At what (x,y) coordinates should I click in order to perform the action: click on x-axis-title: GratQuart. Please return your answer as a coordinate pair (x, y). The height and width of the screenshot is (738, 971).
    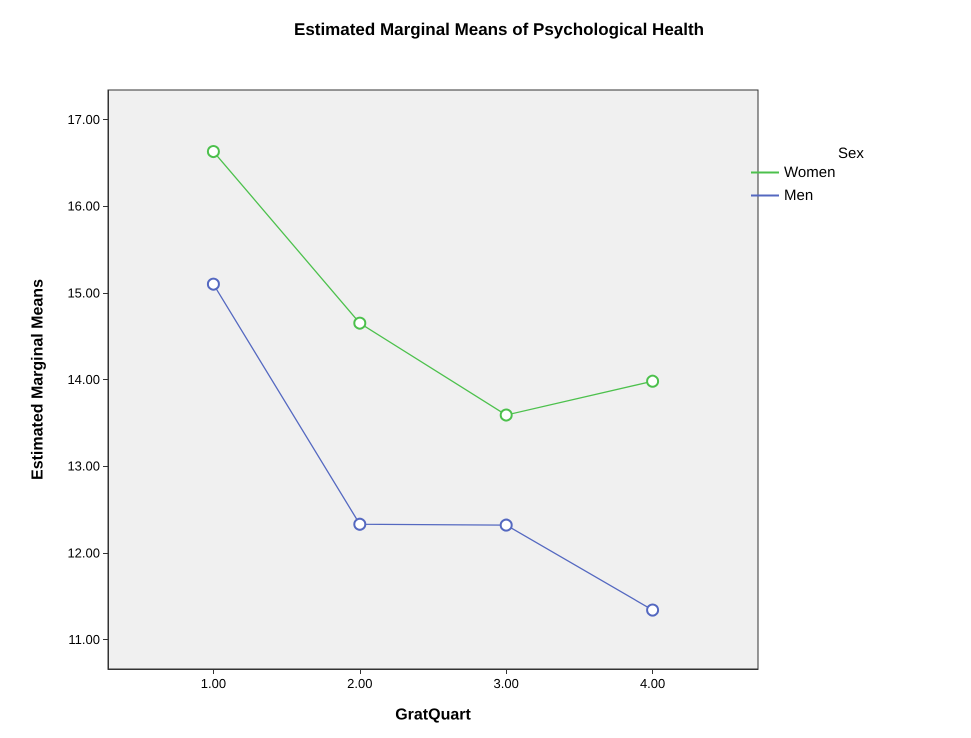
    Looking at the image, I should click on (433, 715).